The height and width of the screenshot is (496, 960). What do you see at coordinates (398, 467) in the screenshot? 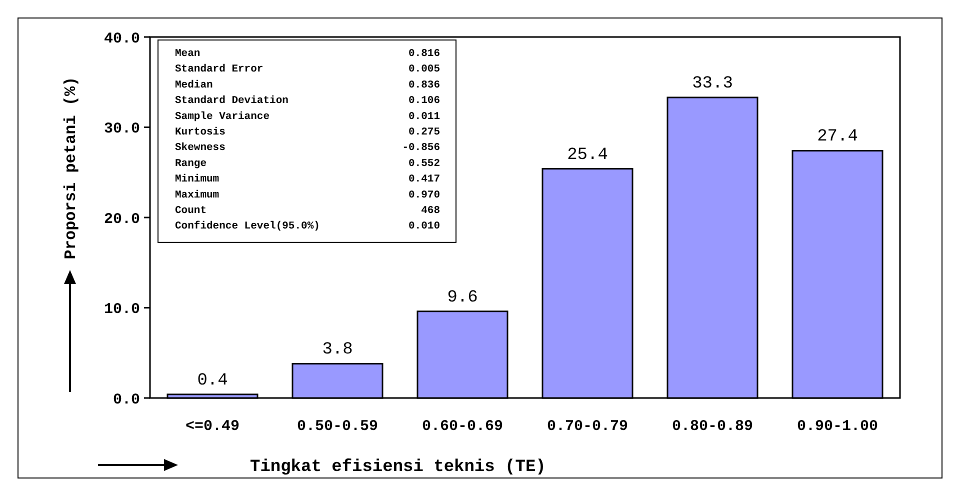
I see `x-axis-title: Tingkat efisiensi teknis (TE)` at bounding box center [398, 467].